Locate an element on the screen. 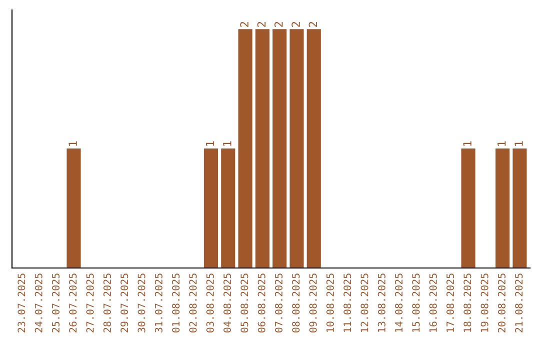 The height and width of the screenshot is (340, 540). x-tick-label: 07.08.2025 is located at coordinates (278, 303).